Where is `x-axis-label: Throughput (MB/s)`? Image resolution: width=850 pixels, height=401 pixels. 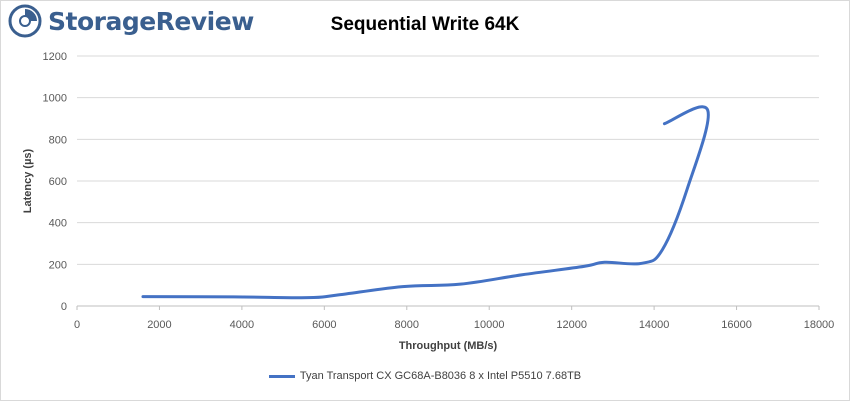
x-axis-label: Throughput (MB/s) is located at coordinates (448, 346).